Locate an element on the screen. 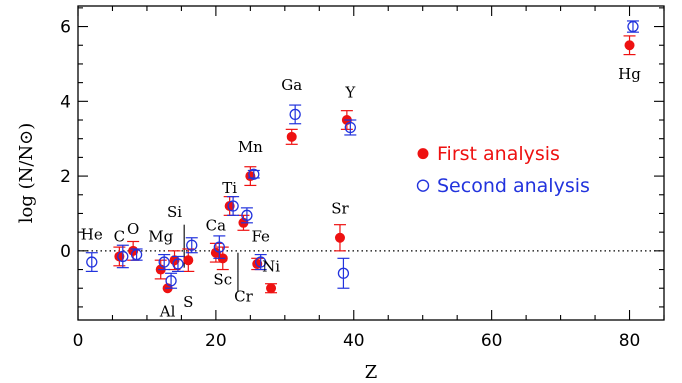  element-label: Sc is located at coordinates (222, 279).